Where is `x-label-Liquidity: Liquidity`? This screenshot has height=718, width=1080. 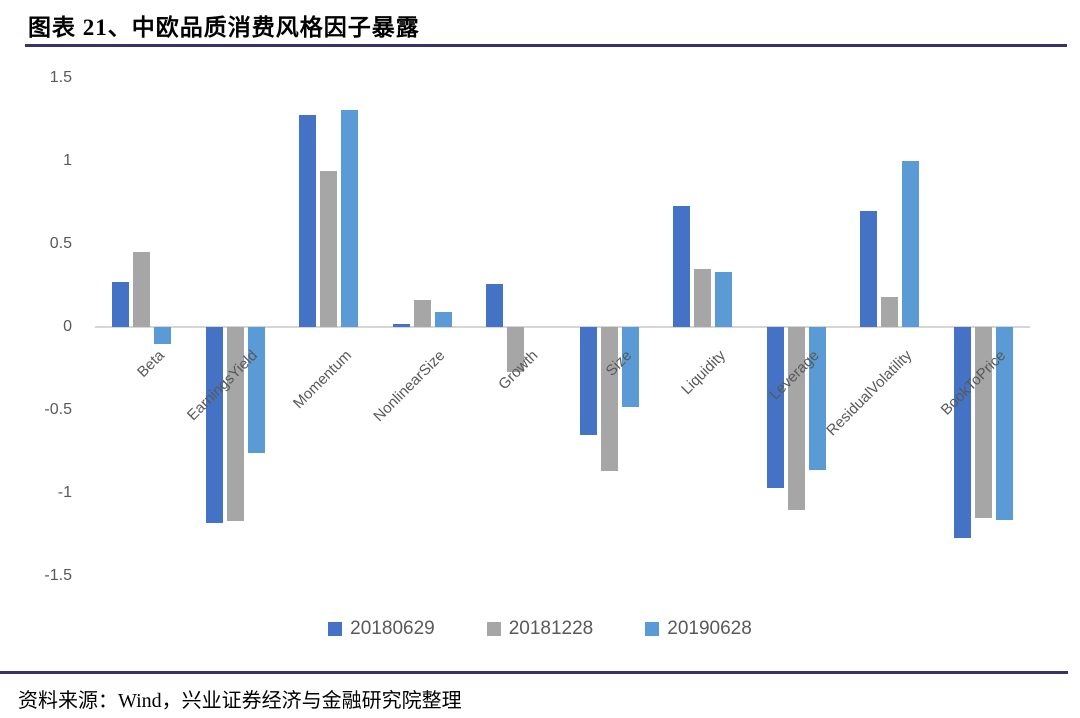 x-label-Liquidity: Liquidity is located at coordinates (703, 372).